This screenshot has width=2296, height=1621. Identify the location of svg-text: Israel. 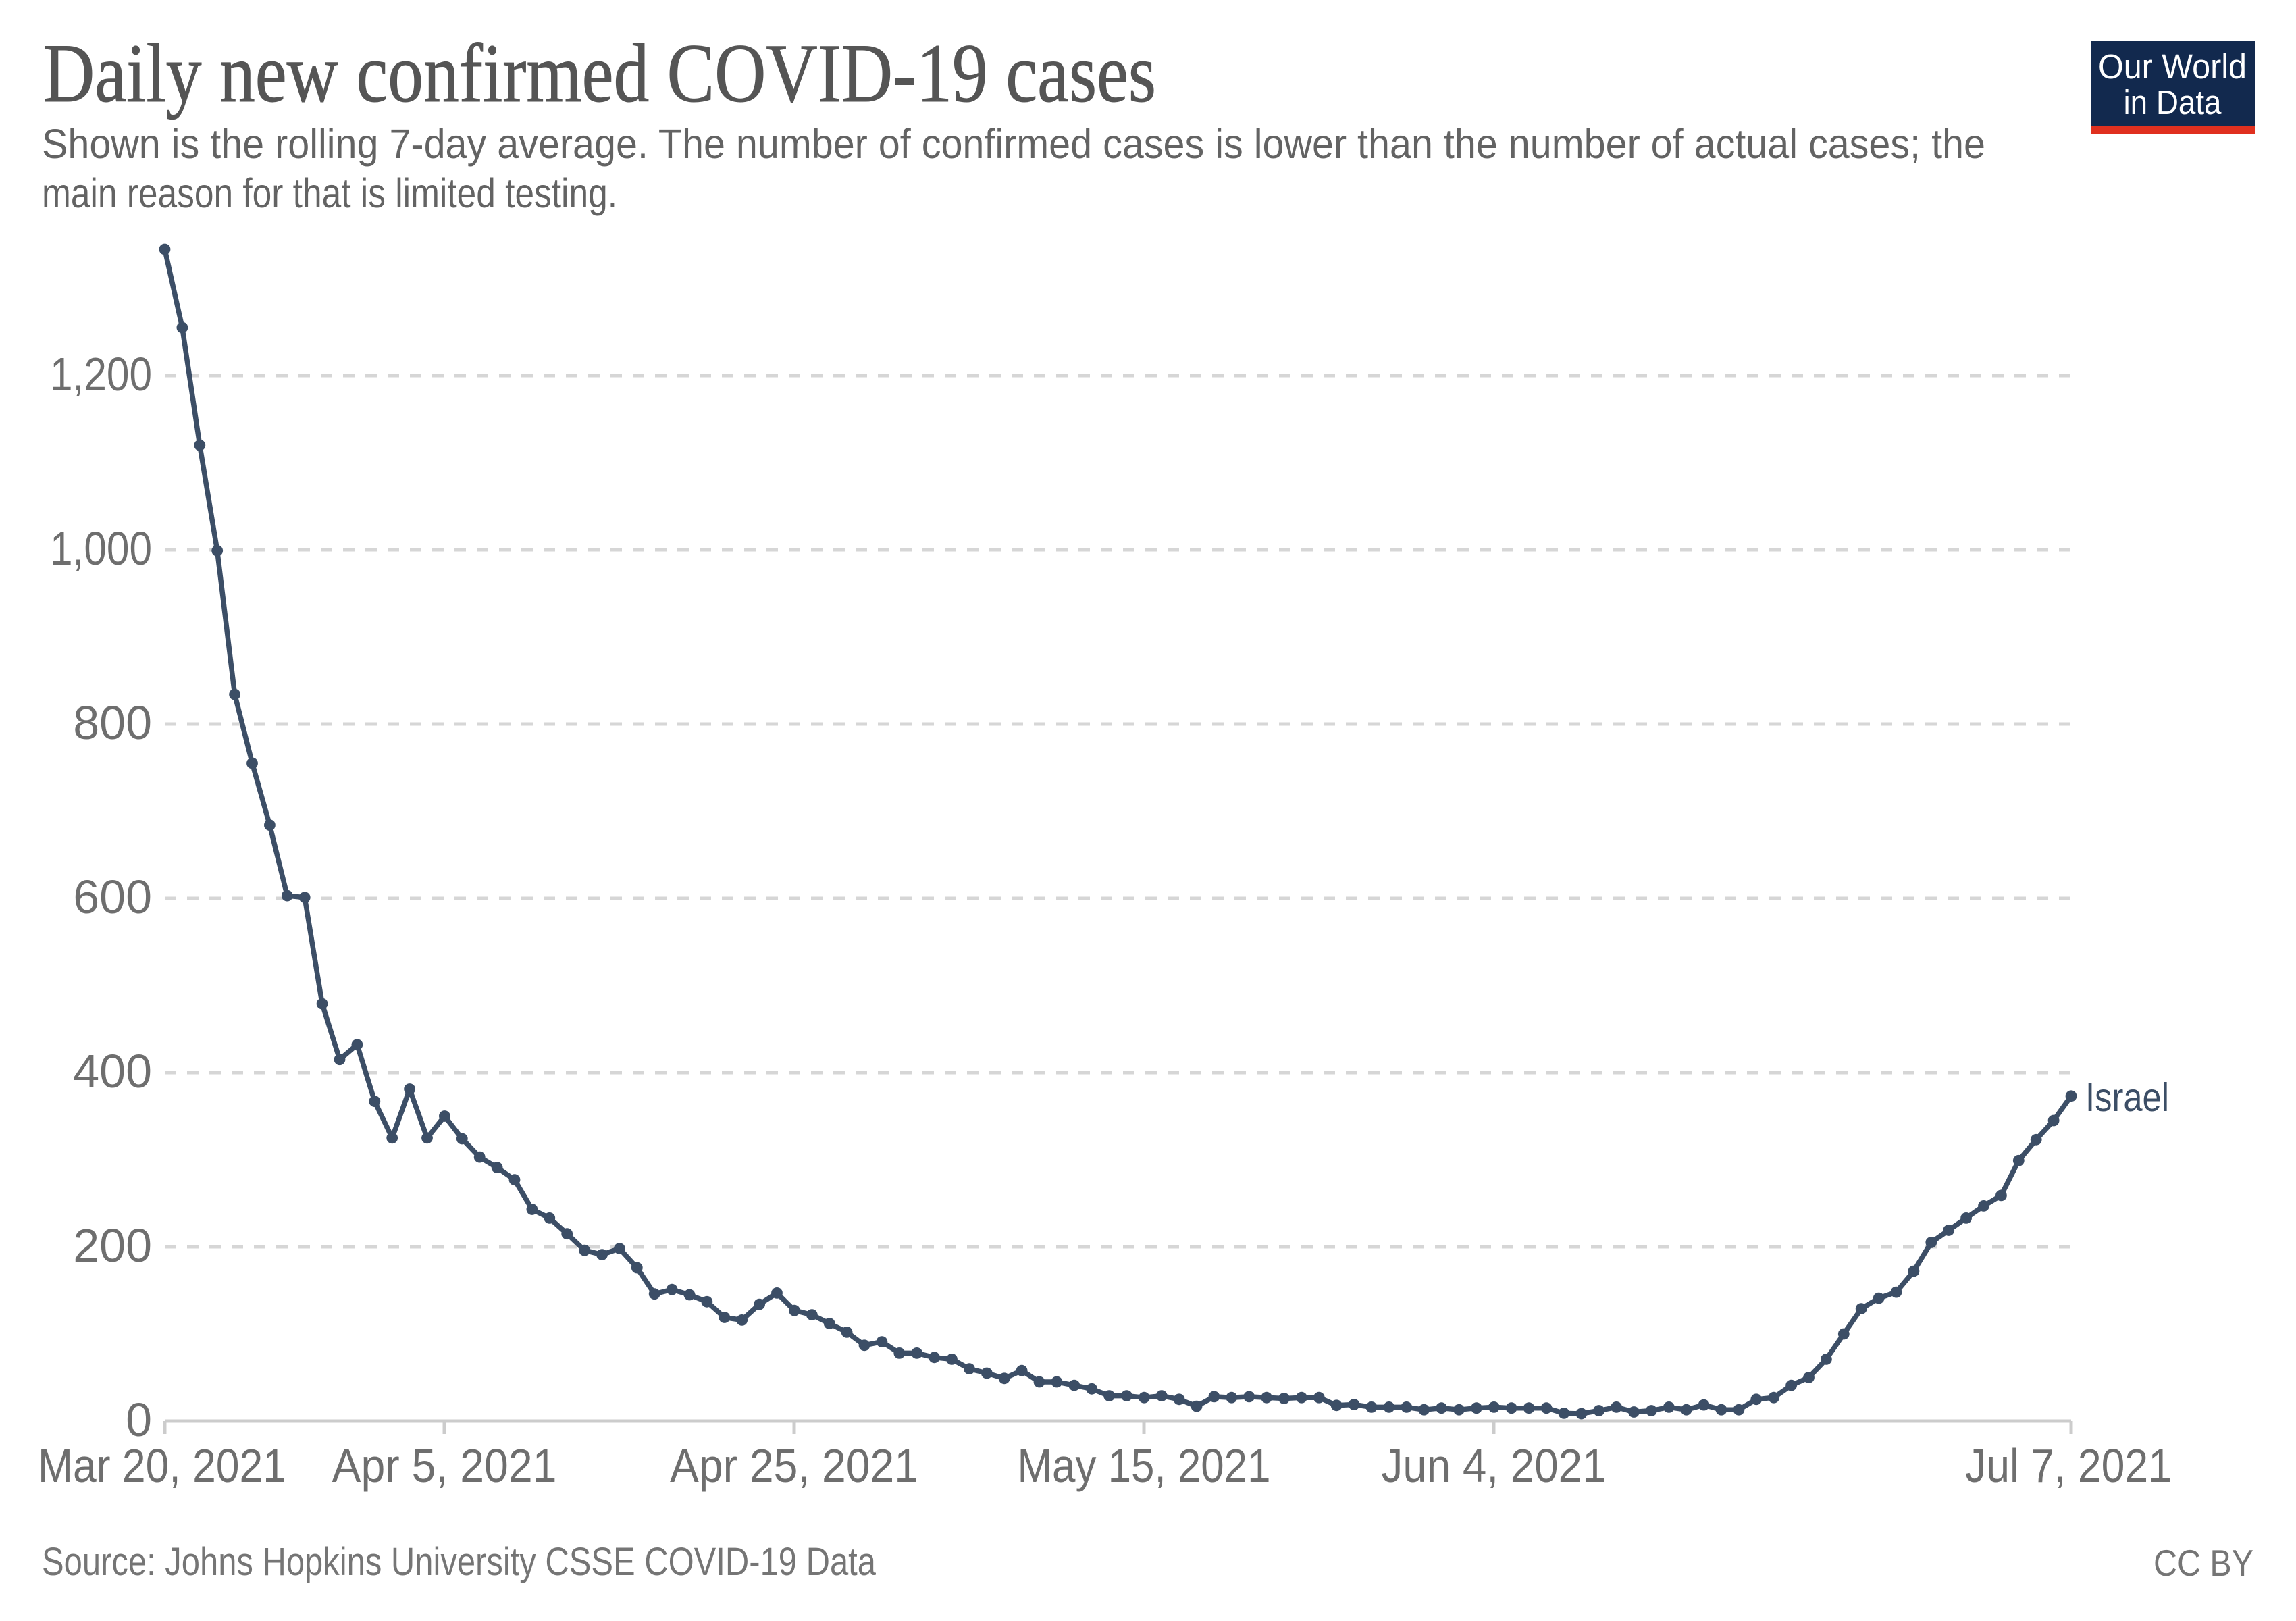
(2127, 1097).